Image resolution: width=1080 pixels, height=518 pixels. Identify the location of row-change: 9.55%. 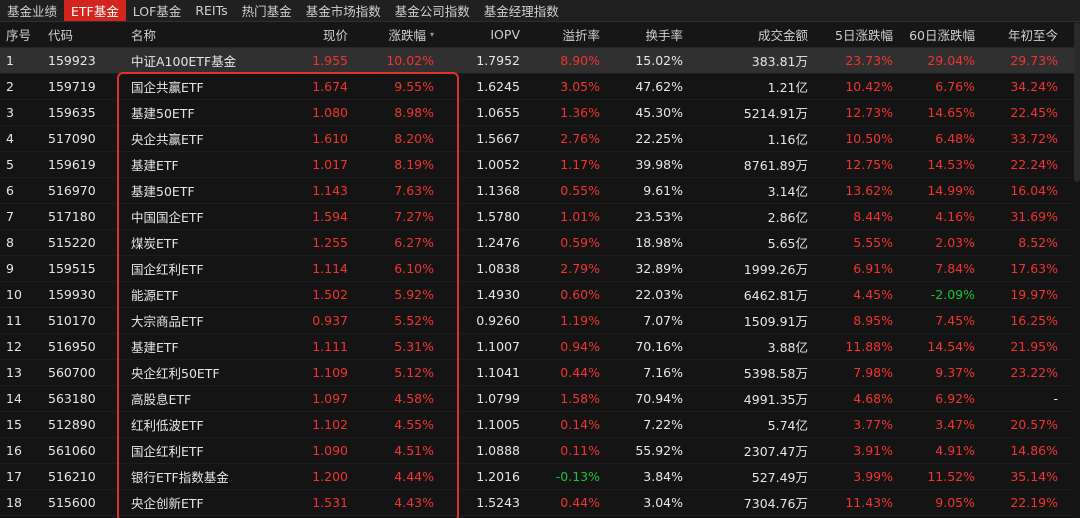
(414, 86).